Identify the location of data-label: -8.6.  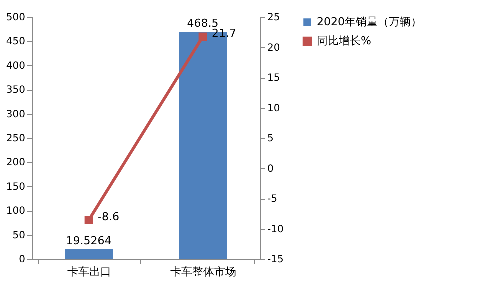
(109, 217).